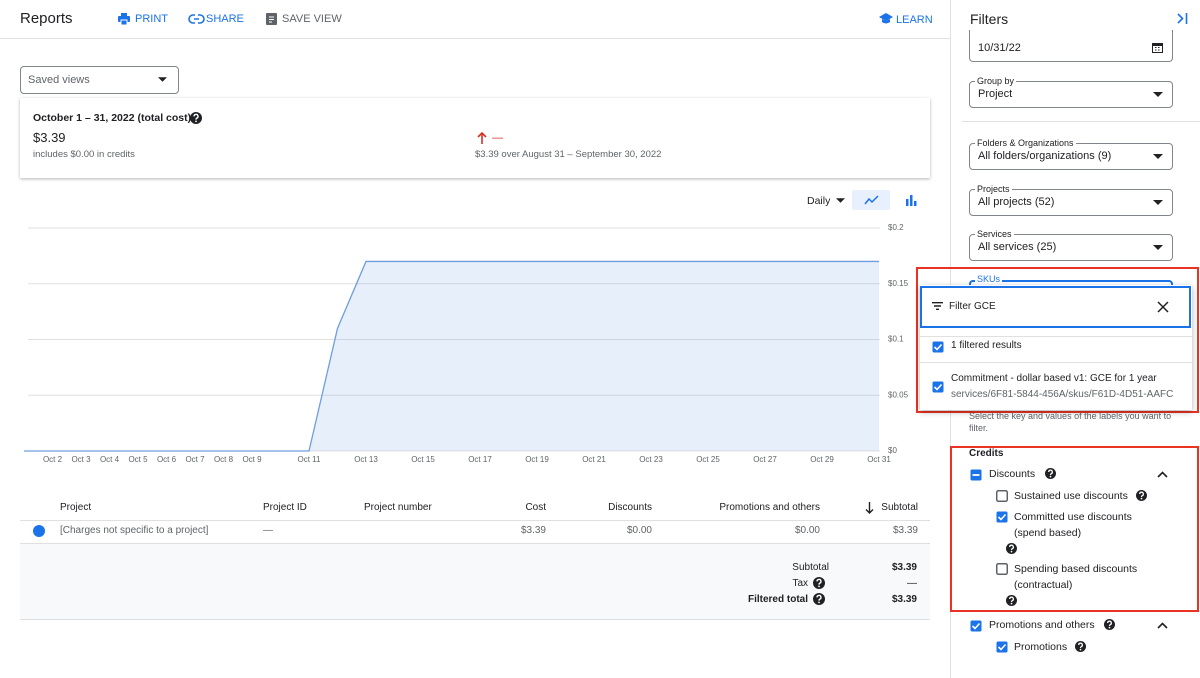  What do you see at coordinates (1042, 625) in the screenshot?
I see `credit-group: Promotions and others` at bounding box center [1042, 625].